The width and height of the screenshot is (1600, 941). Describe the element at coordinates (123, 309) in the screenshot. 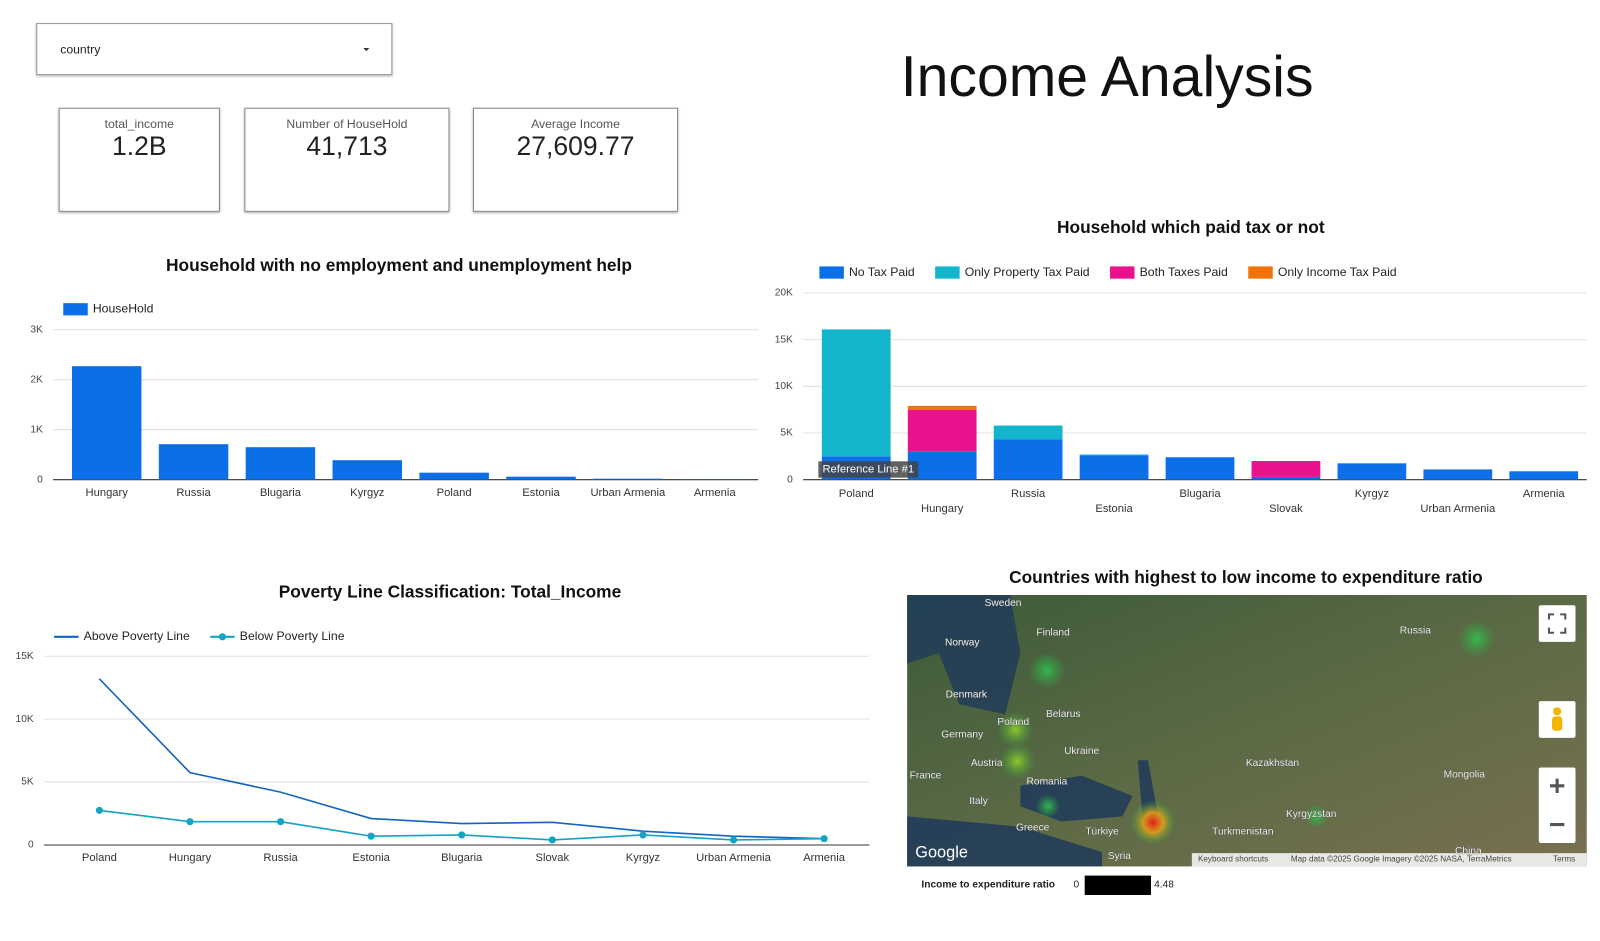

I see `legend-label: HouseHold` at that location.